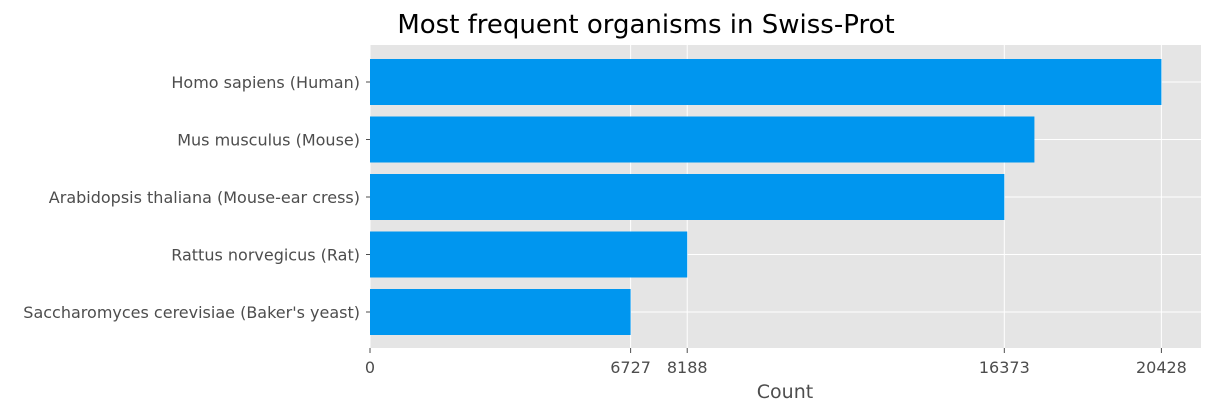 The height and width of the screenshot is (411, 1211). I want to click on x-tick-label-2: 8188, so click(687, 367).